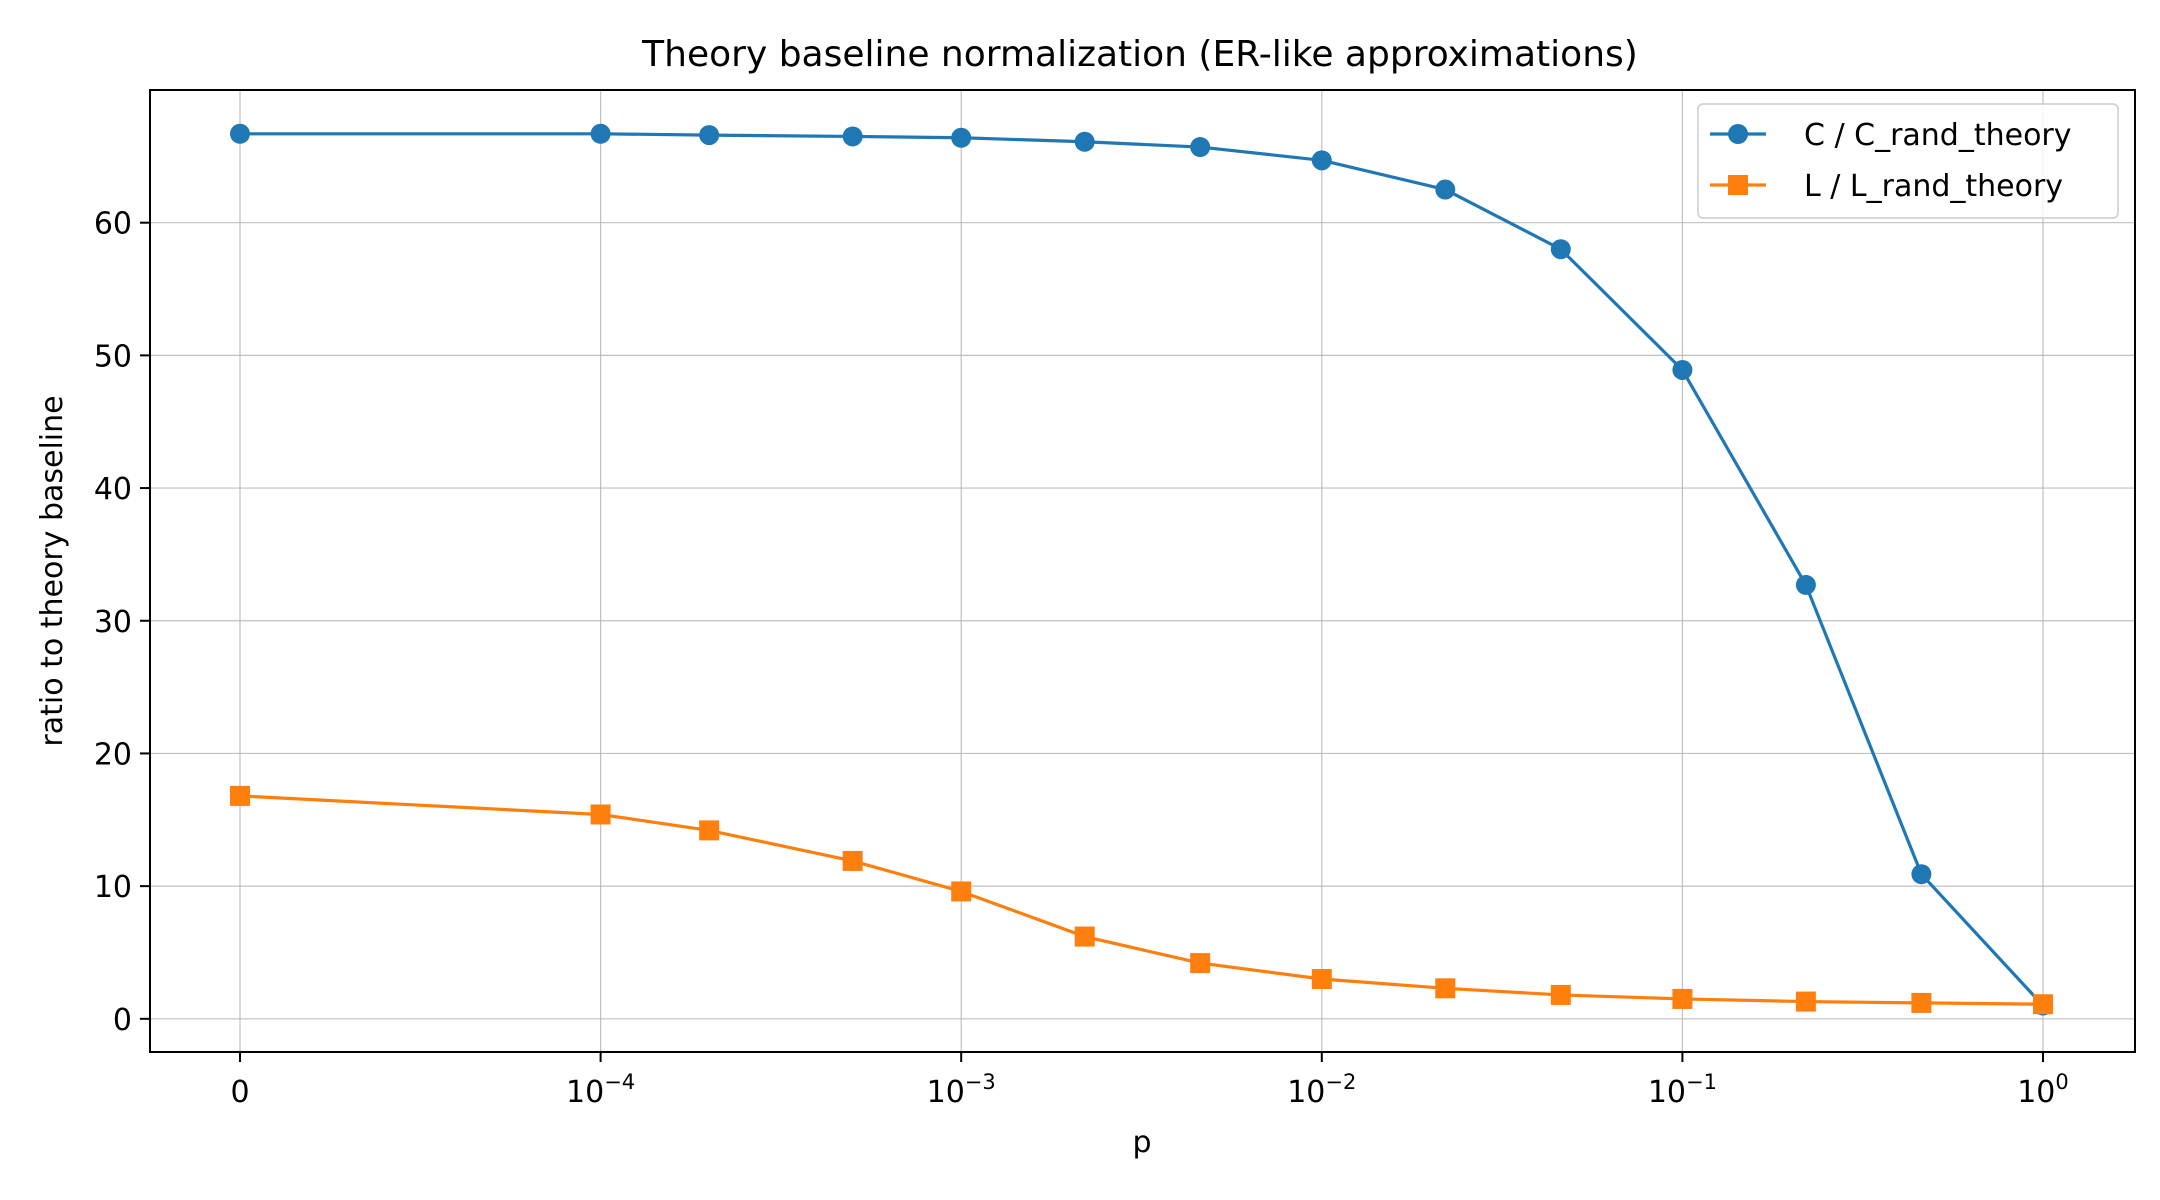 The height and width of the screenshot is (1200, 2160). What do you see at coordinates (113, 489) in the screenshot?
I see `y-tick-label: 40` at bounding box center [113, 489].